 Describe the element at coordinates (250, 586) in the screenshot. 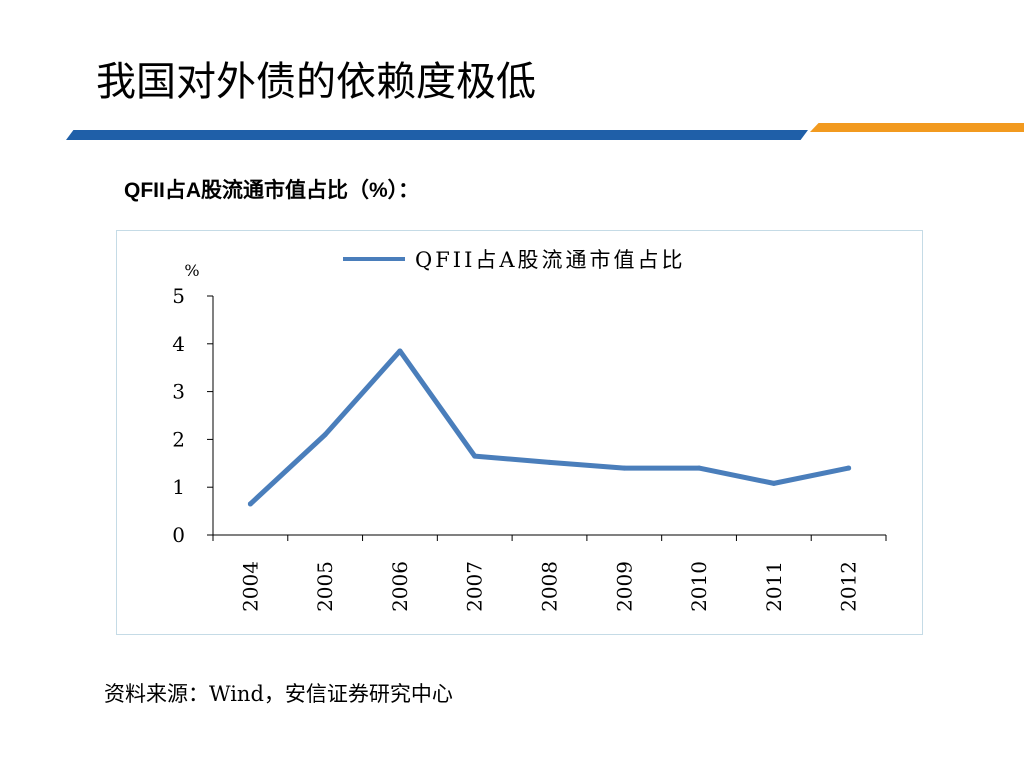

I see `x-tick-label: 2004` at that location.